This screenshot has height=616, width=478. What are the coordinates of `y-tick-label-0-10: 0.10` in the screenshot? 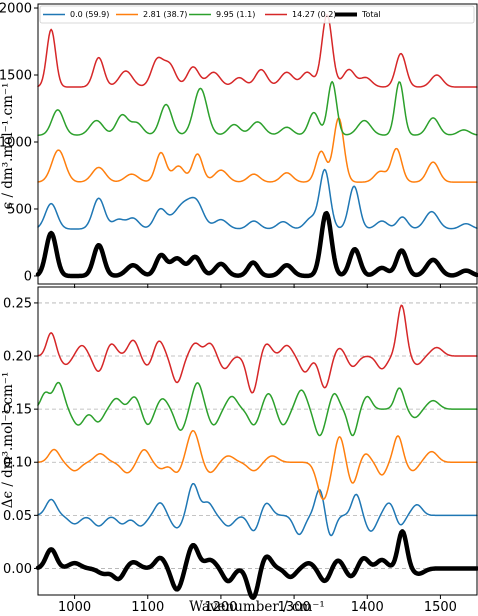 It's located at (17, 463).